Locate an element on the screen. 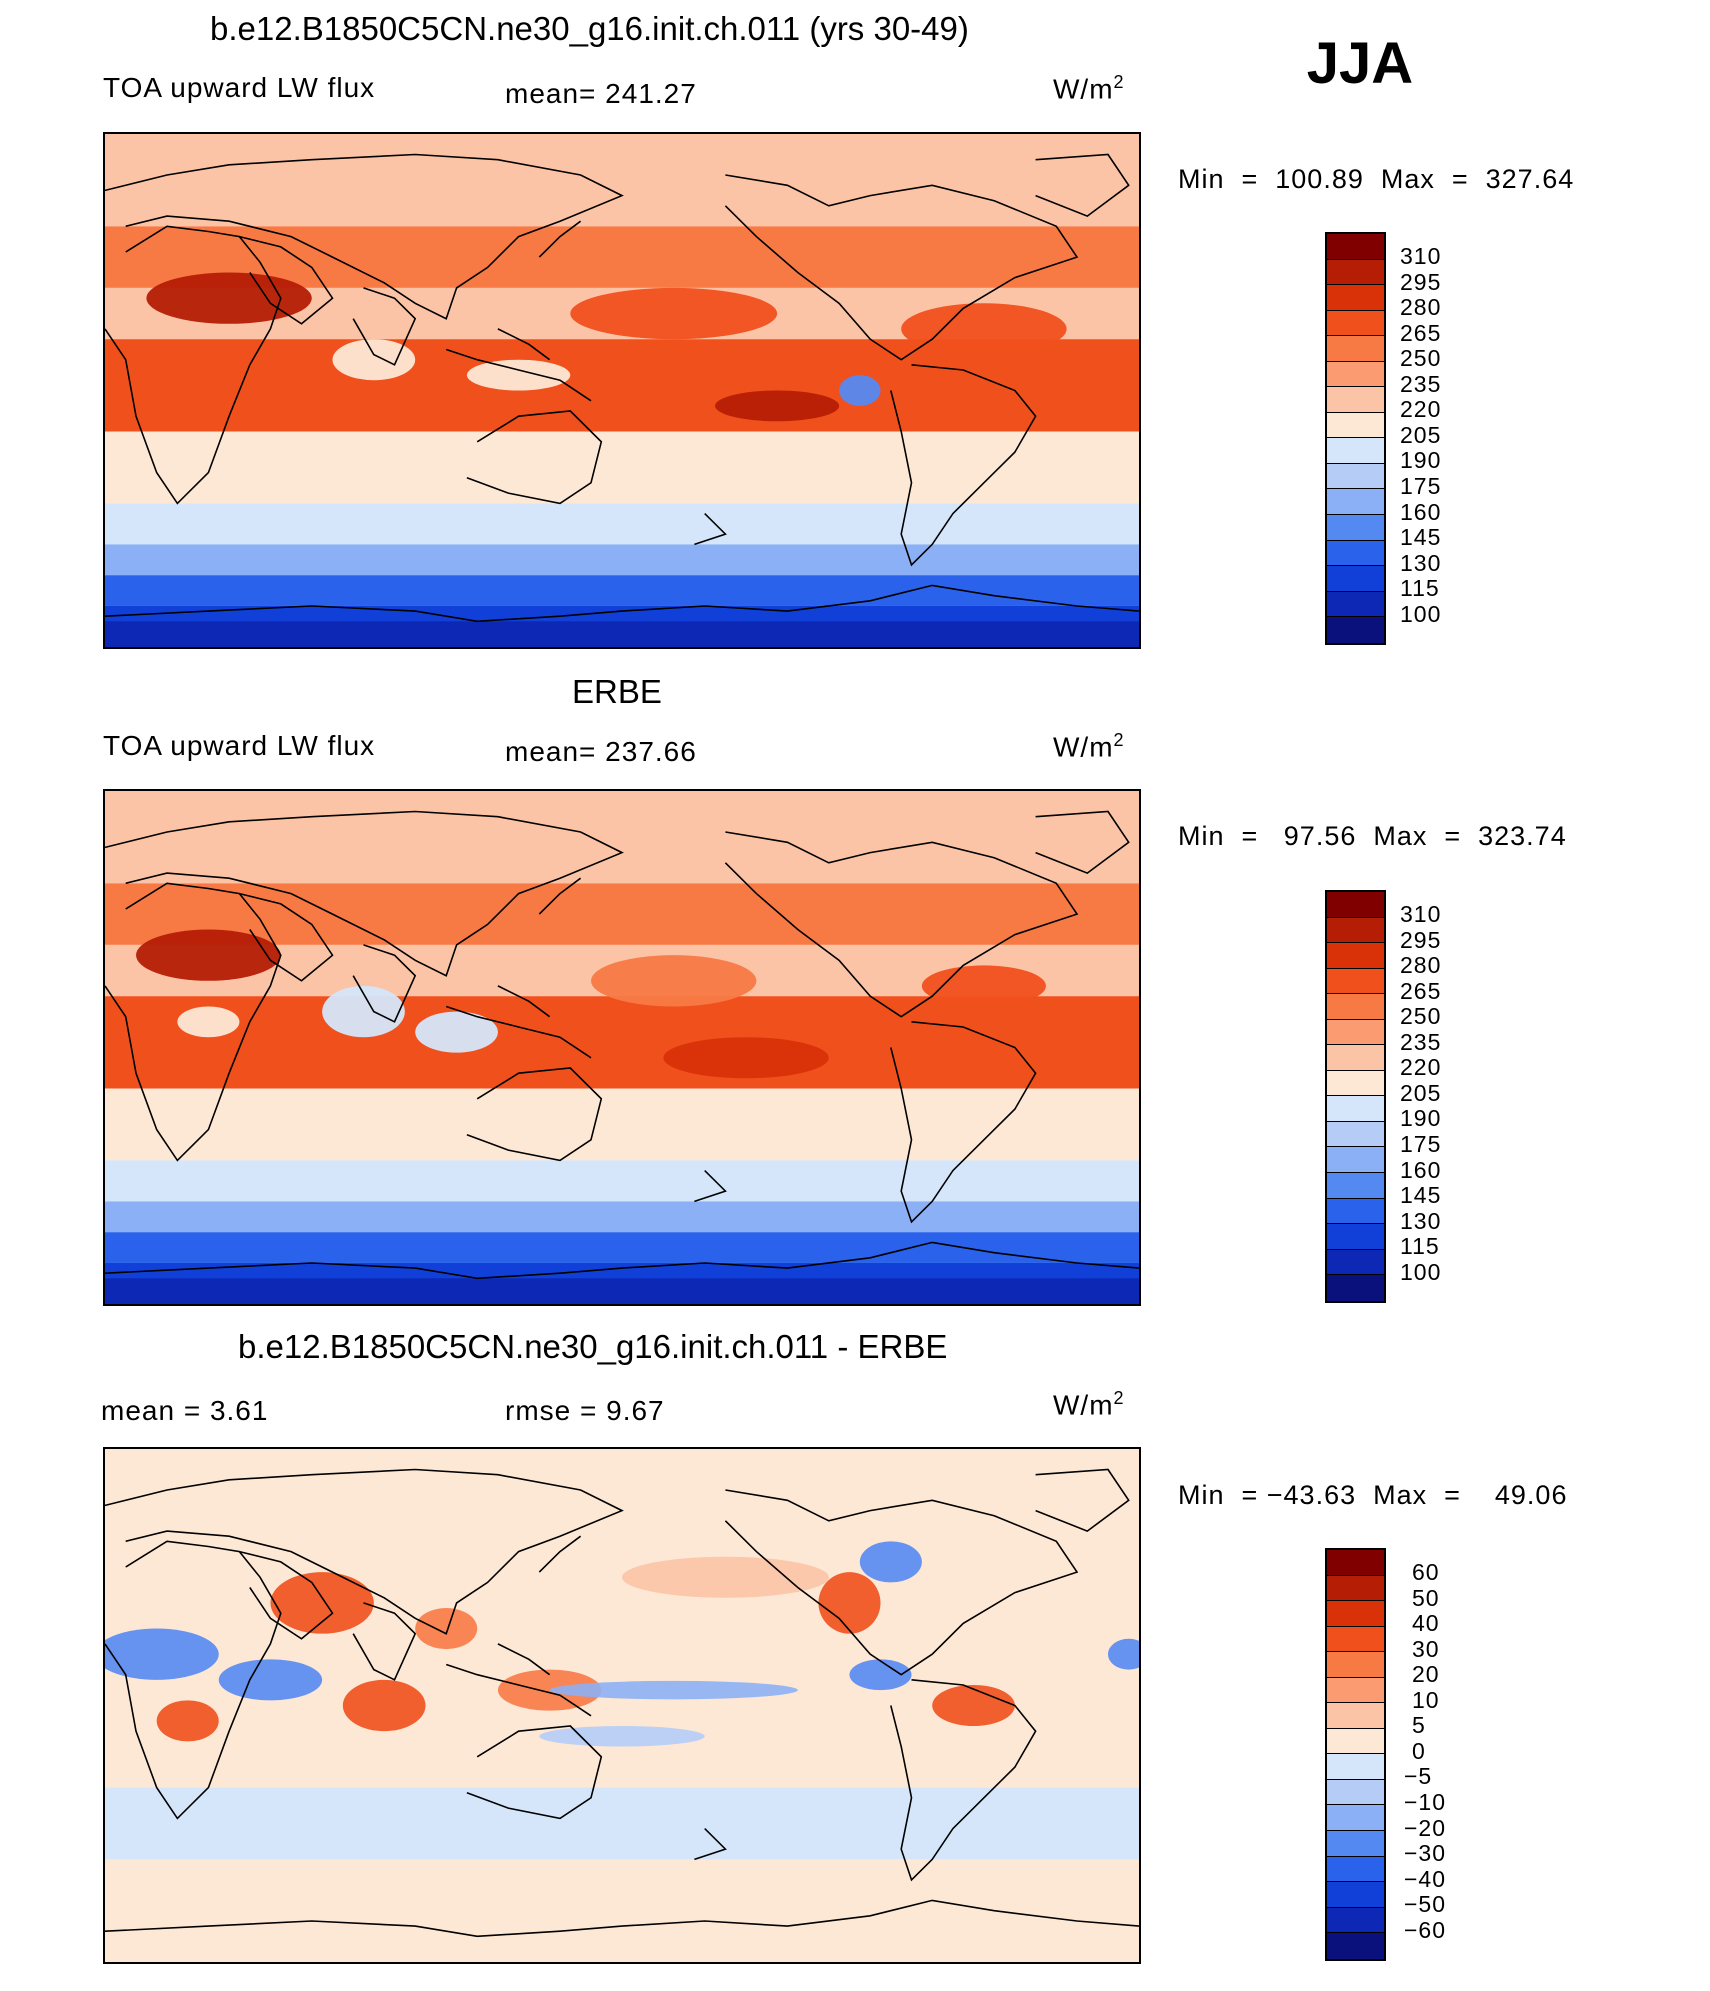  min-max-label: Min = 97.56 Max = 323.74 is located at coordinates (1372, 836).